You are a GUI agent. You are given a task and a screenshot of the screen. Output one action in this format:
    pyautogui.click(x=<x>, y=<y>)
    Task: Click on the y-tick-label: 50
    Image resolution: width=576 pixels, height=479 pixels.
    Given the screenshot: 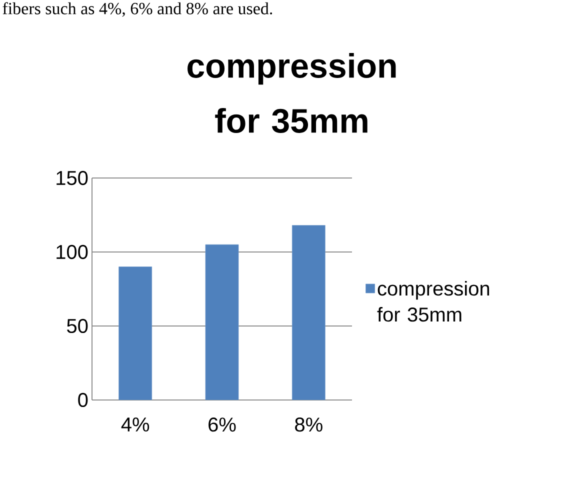 What is the action you would take?
    pyautogui.click(x=77, y=326)
    